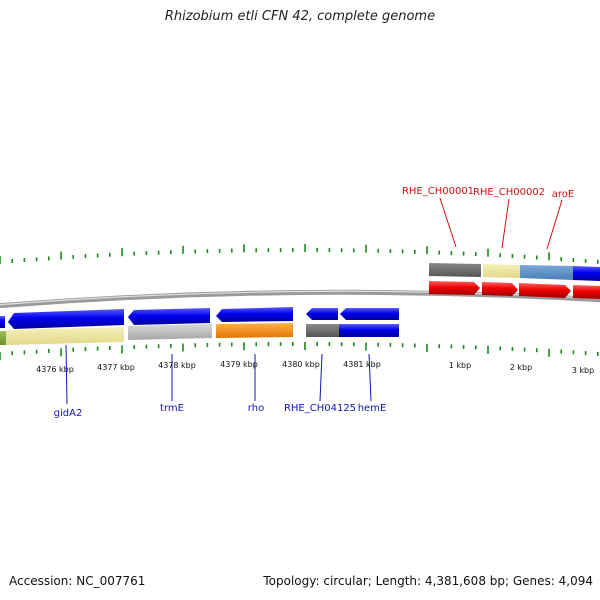 The image size is (600, 600). What do you see at coordinates (583, 370) in the screenshot?
I see `scale-label: 3 kbp` at bounding box center [583, 370].